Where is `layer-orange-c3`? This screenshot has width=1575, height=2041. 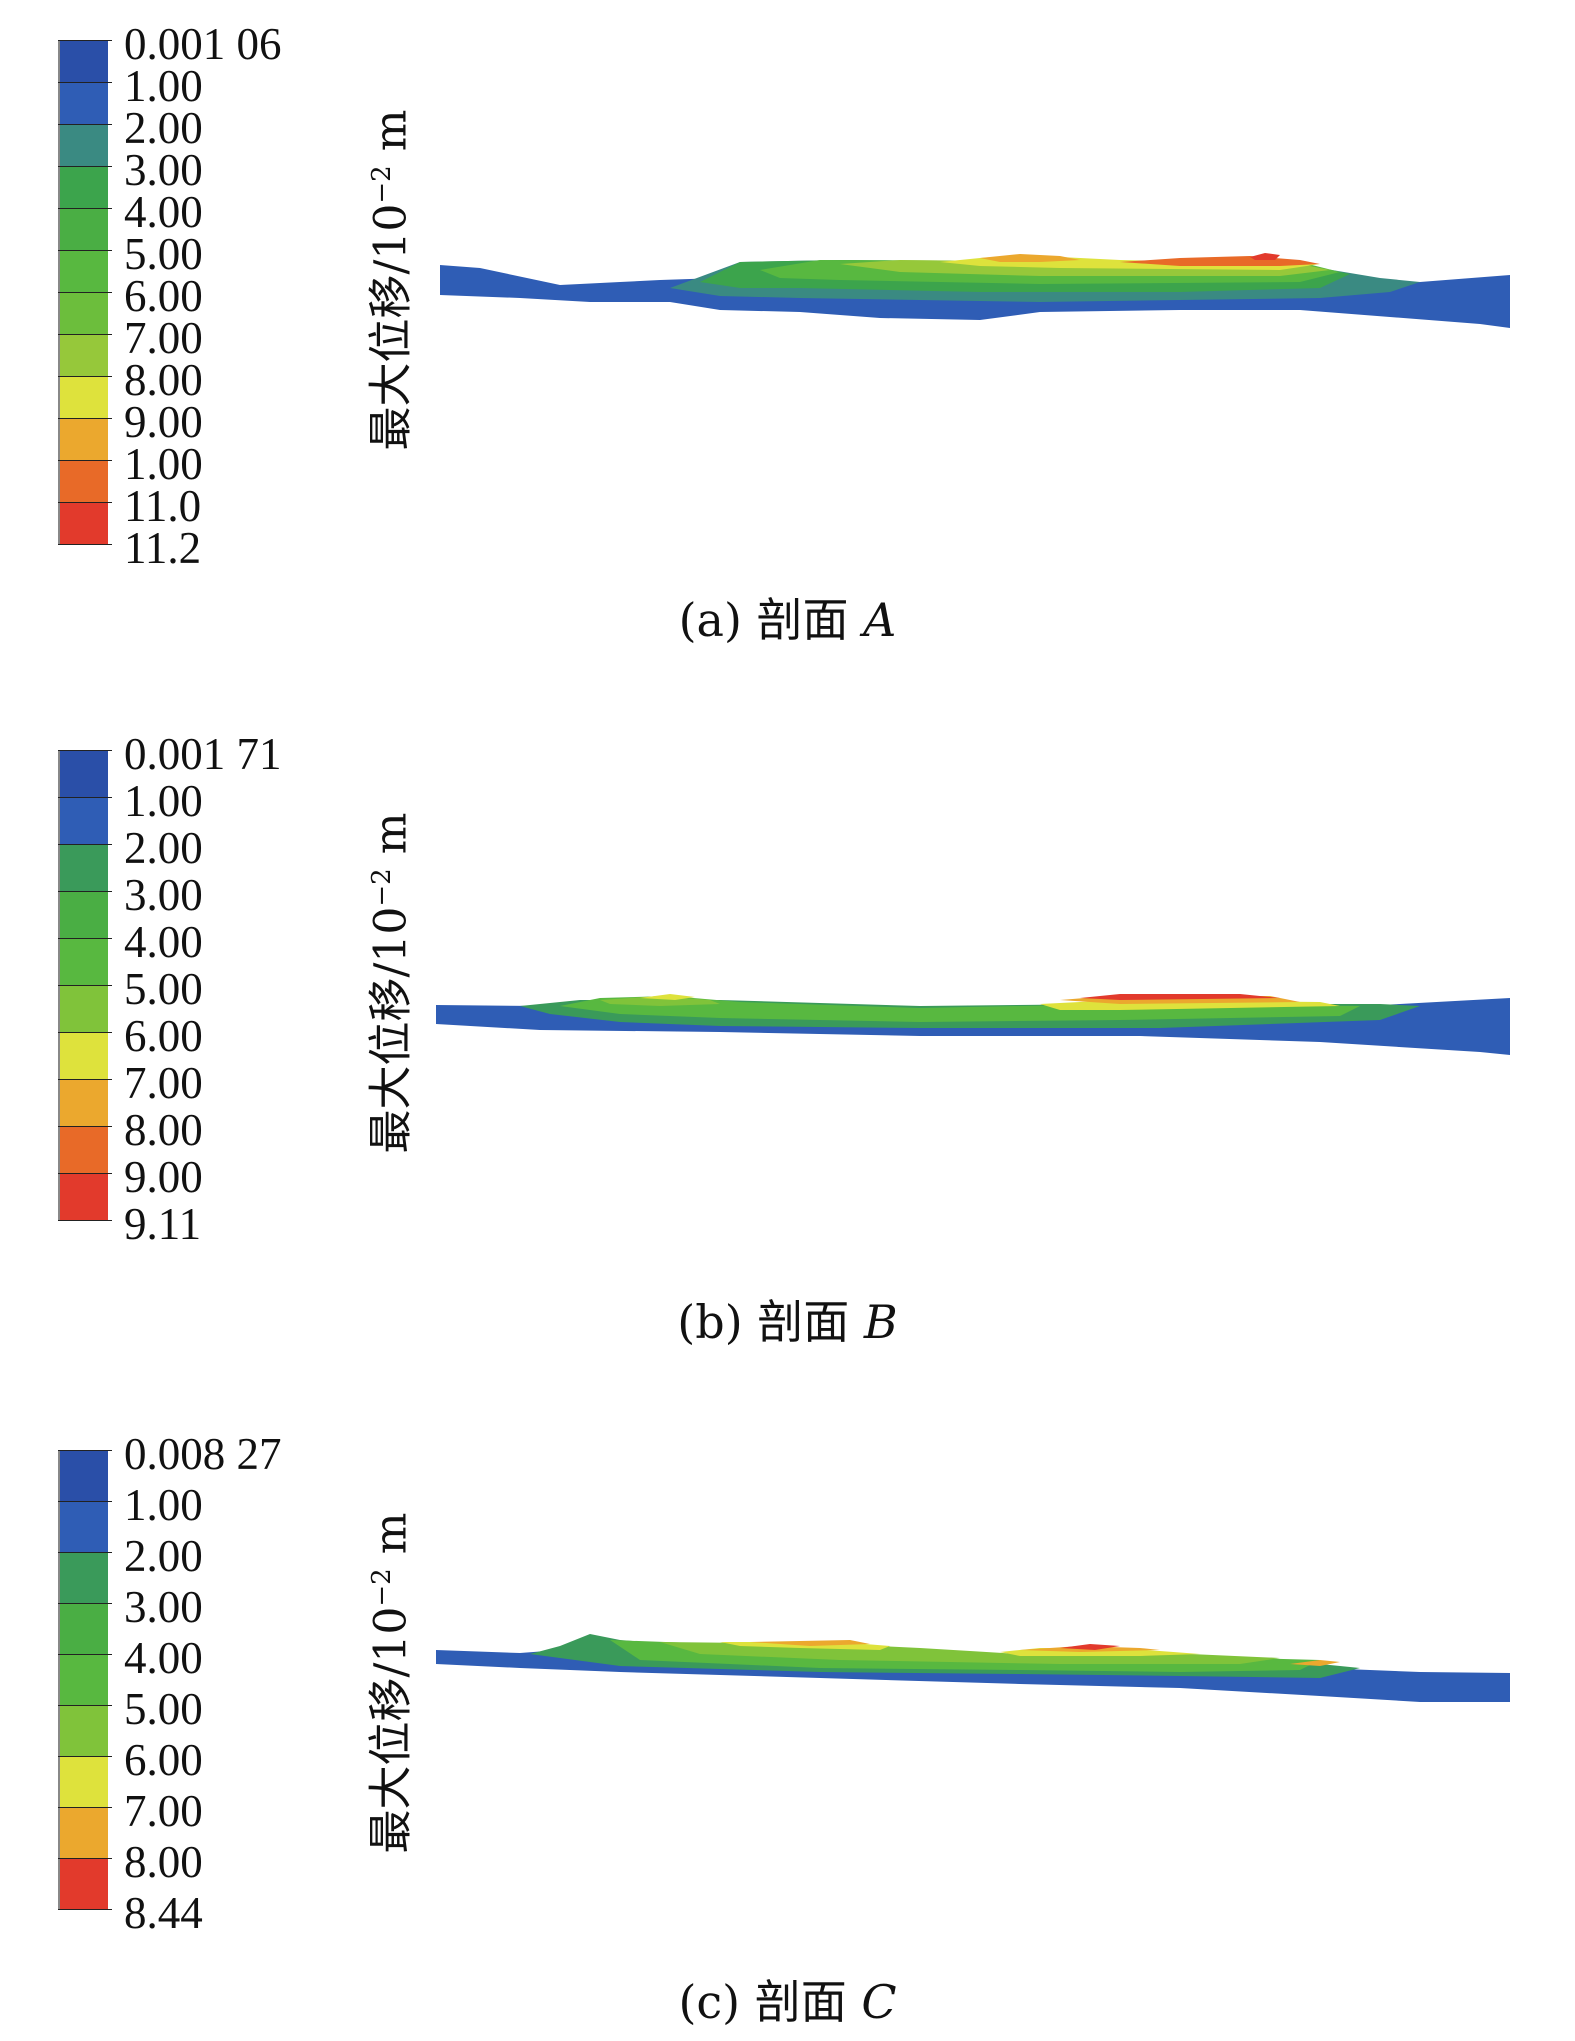 layer-orange-c3 is located at coordinates (1315, 1663).